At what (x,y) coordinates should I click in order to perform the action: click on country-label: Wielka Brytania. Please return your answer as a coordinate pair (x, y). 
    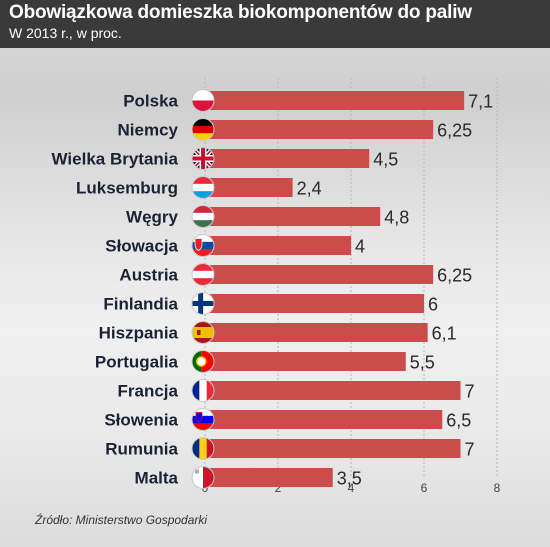
    Looking at the image, I should click on (115, 159).